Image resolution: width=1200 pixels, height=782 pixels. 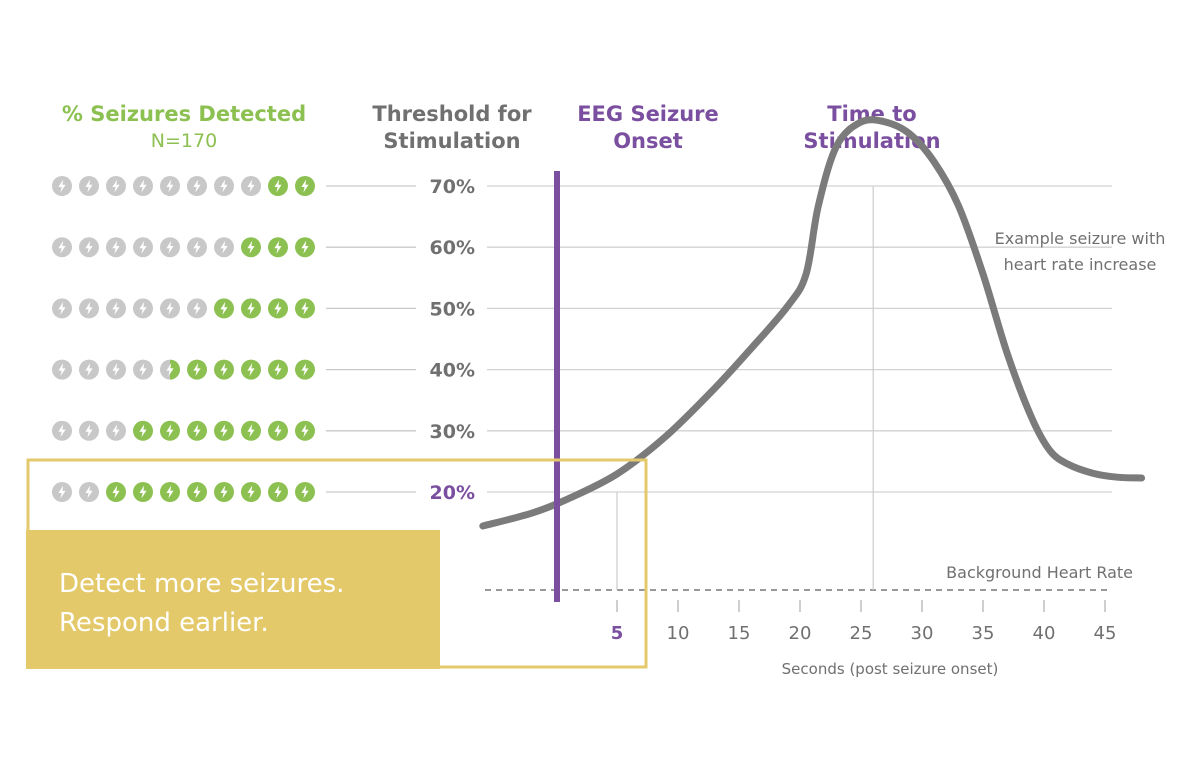 I want to click on threshold-level-label: 60%, so click(x=452, y=248).